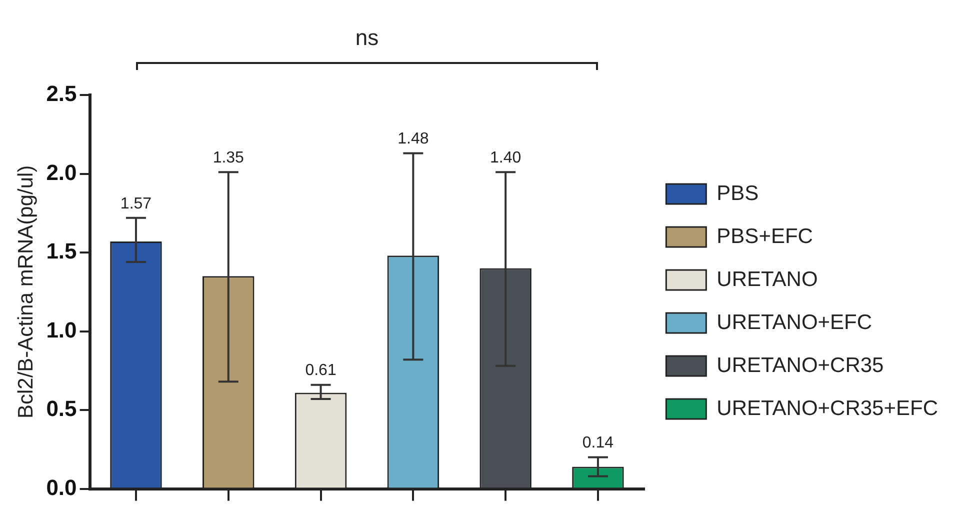 Image resolution: width=968 pixels, height=513 pixels. Describe the element at coordinates (800, 365) in the screenshot. I see `legend-label: URETANO+CR35` at that location.